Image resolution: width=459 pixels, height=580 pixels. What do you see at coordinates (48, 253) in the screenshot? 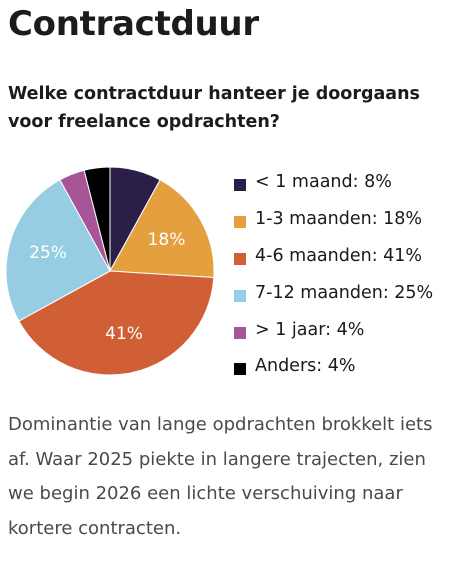
I see `pie-slice-label-3: 25%` at bounding box center [48, 253].